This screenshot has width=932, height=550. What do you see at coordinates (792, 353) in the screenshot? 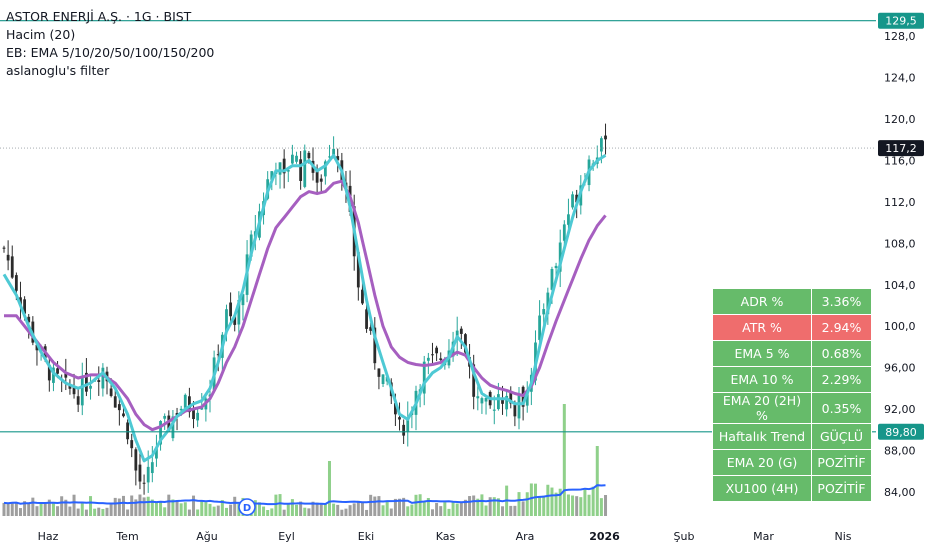
I see `metrics-row: EMA 5 % 0.68%` at bounding box center [792, 353].